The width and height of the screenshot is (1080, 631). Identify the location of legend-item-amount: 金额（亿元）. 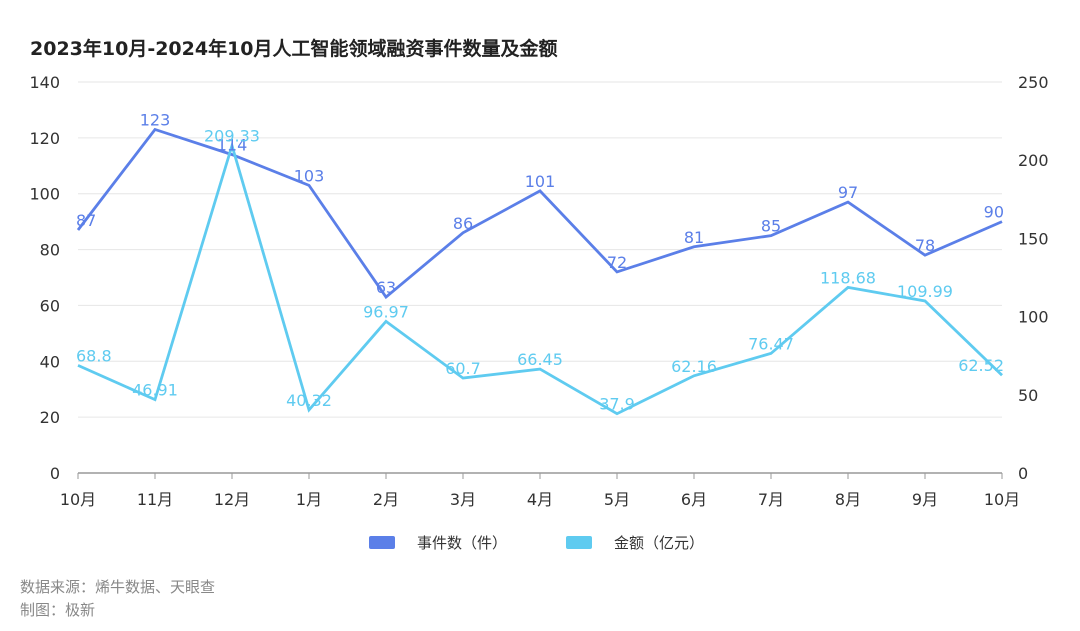
(635, 542).